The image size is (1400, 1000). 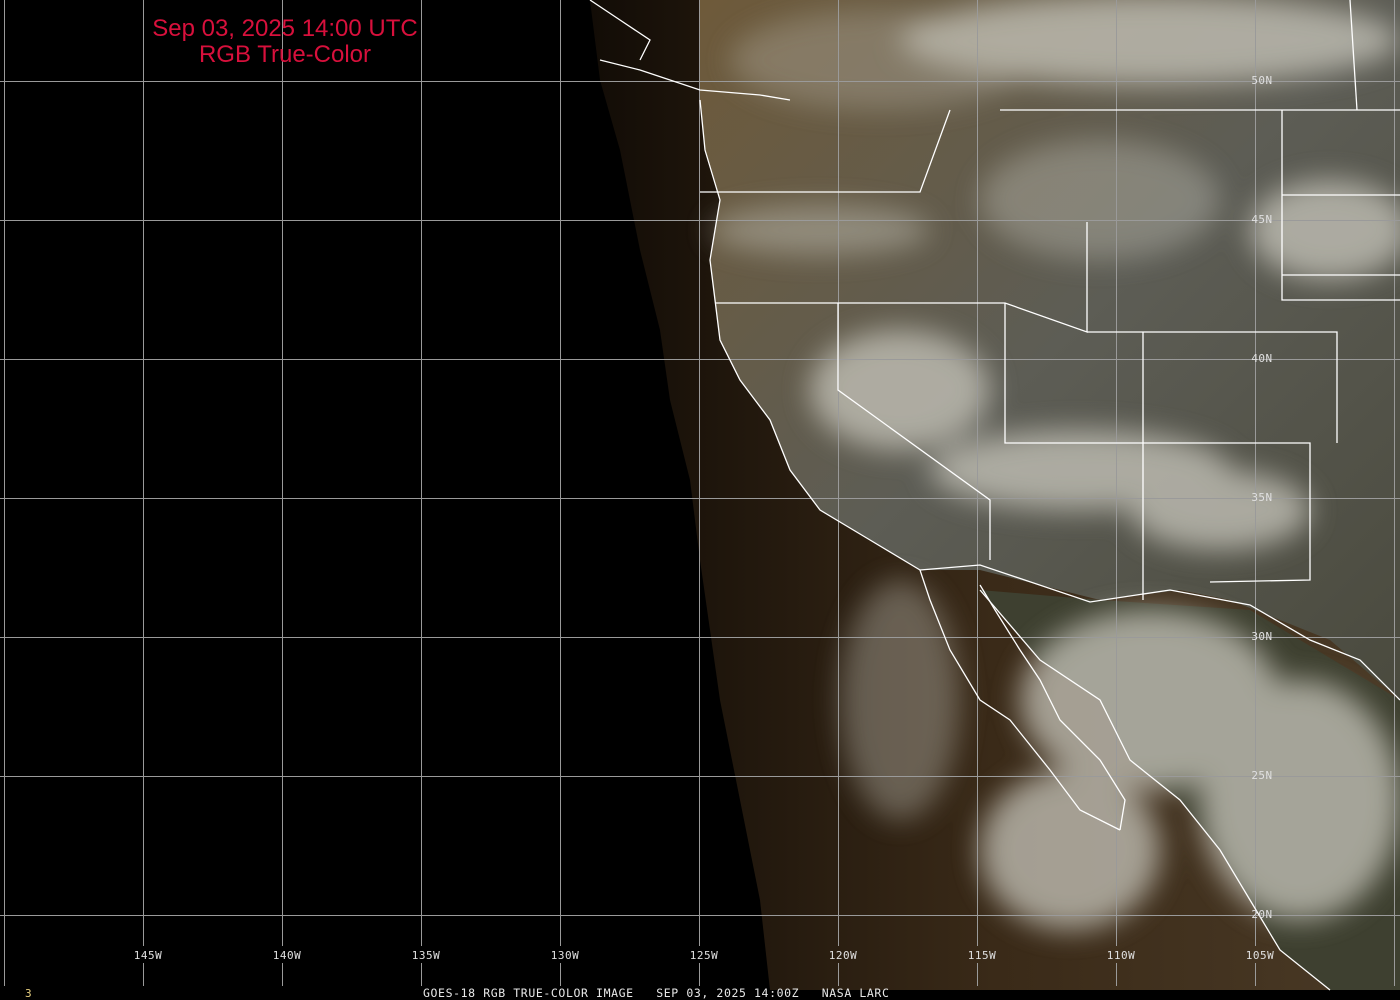 I want to click on longitude-label: 105W, so click(x=1260, y=955).